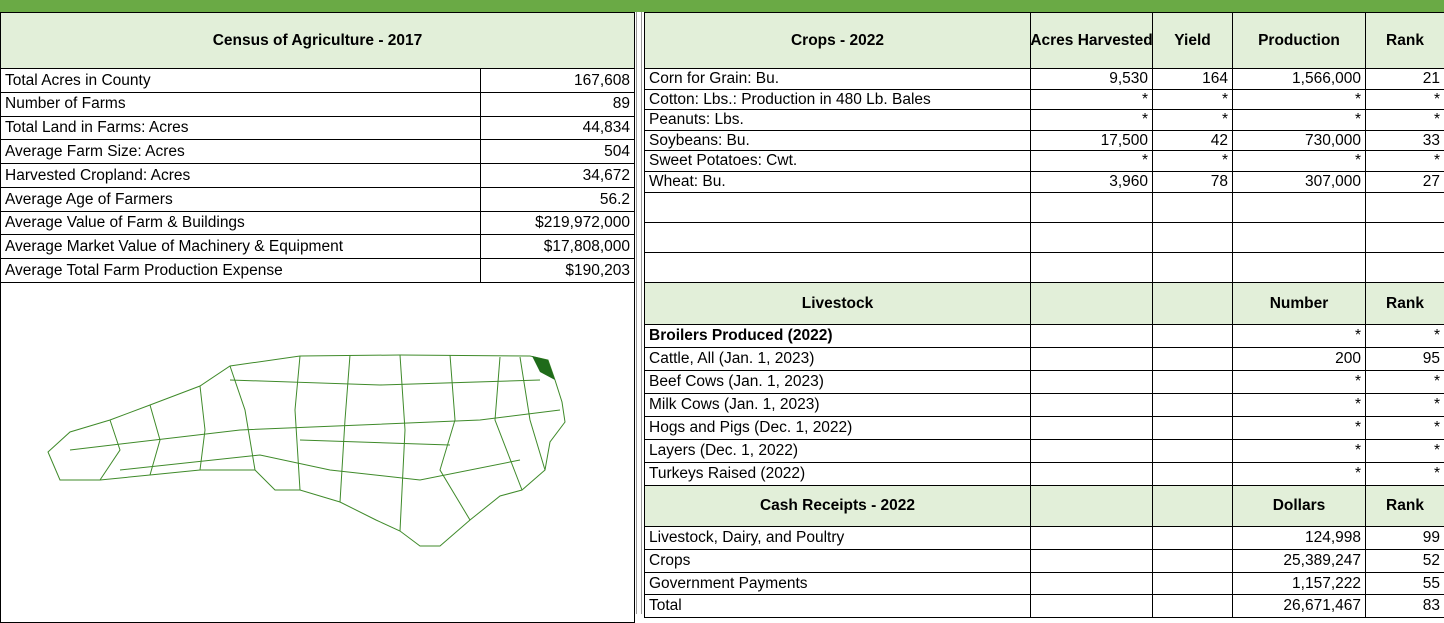 The image size is (1444, 623). Describe the element at coordinates (1404, 538) in the screenshot. I see `value-cell: 99` at that location.